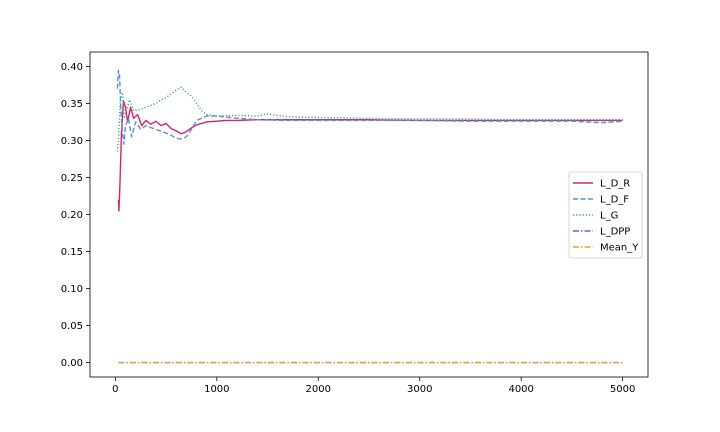 This screenshot has width=720, height=432. Describe the element at coordinates (72, 289) in the screenshot. I see `y-tick-label: 0.10` at that location.